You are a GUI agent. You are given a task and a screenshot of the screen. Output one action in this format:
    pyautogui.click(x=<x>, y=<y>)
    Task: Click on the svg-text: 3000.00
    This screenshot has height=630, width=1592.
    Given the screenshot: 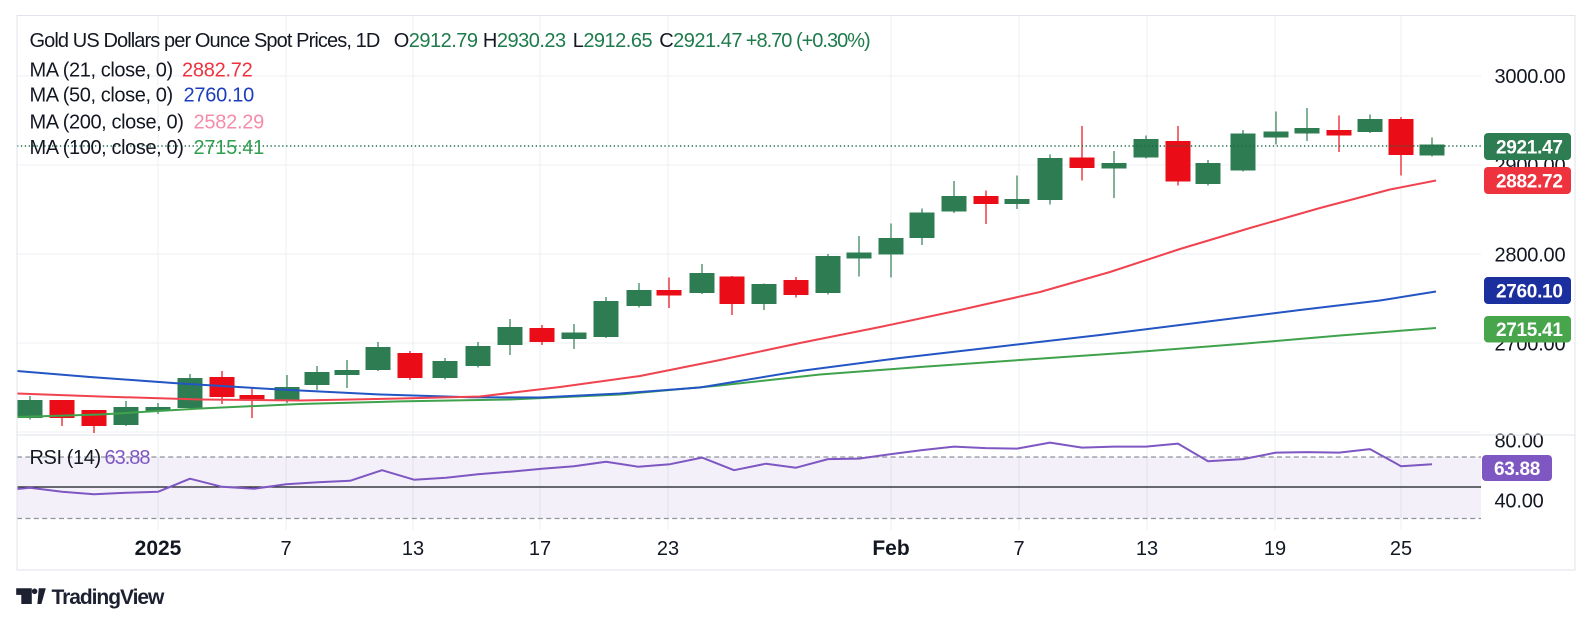 What is the action you would take?
    pyautogui.click(x=1530, y=77)
    